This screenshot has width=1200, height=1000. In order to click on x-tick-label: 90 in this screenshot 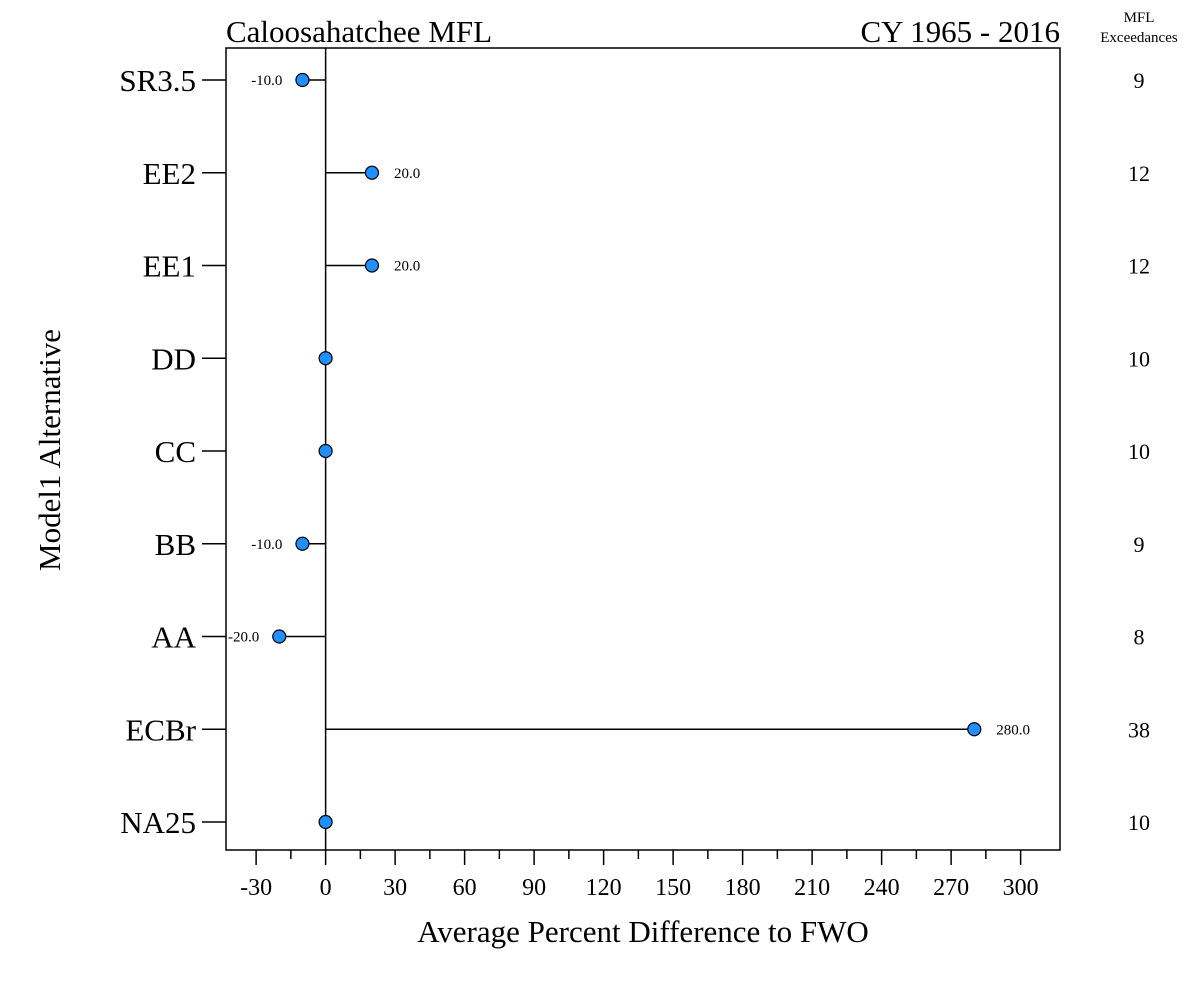, I will do `click(534, 888)`.